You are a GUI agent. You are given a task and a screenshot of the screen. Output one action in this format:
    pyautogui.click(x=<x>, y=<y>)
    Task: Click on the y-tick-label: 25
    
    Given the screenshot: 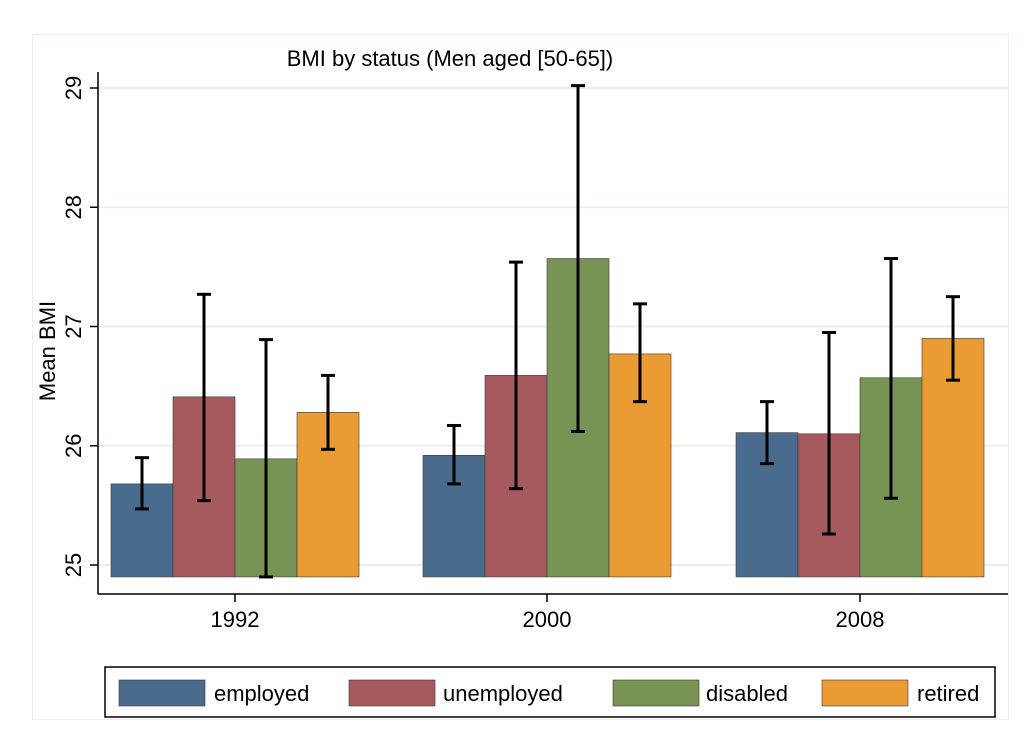 What is the action you would take?
    pyautogui.click(x=73, y=565)
    